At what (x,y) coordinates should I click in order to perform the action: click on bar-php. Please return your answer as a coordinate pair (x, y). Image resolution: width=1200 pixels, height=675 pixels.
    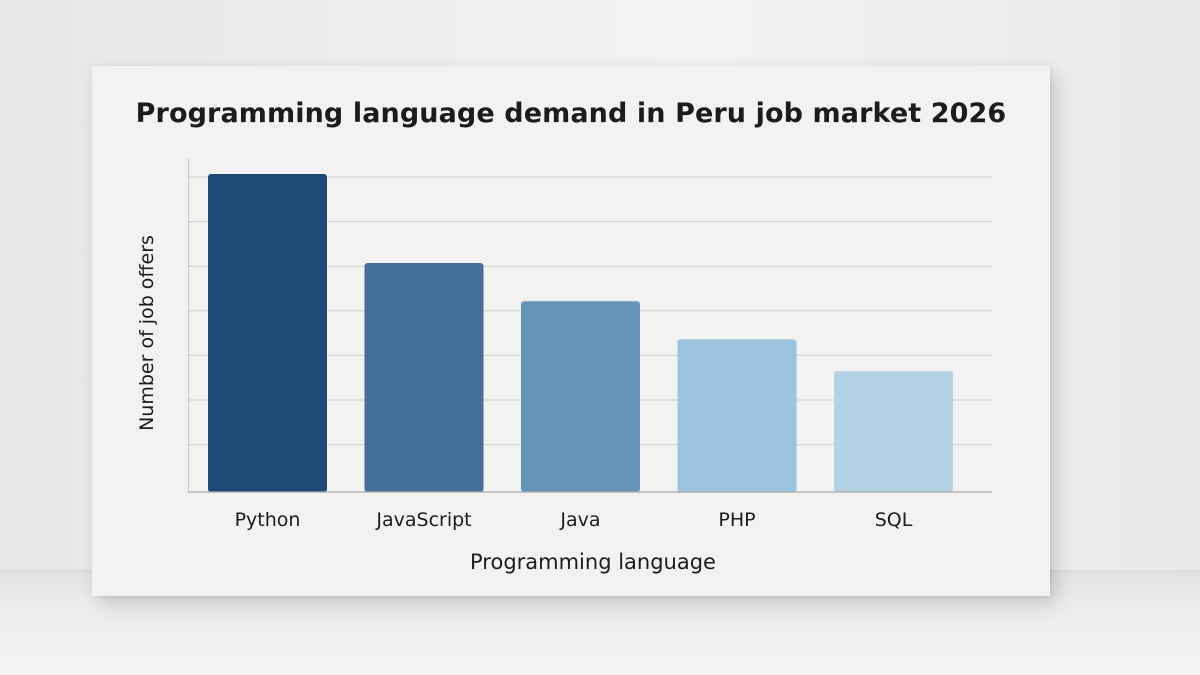
    Looking at the image, I should click on (737, 415).